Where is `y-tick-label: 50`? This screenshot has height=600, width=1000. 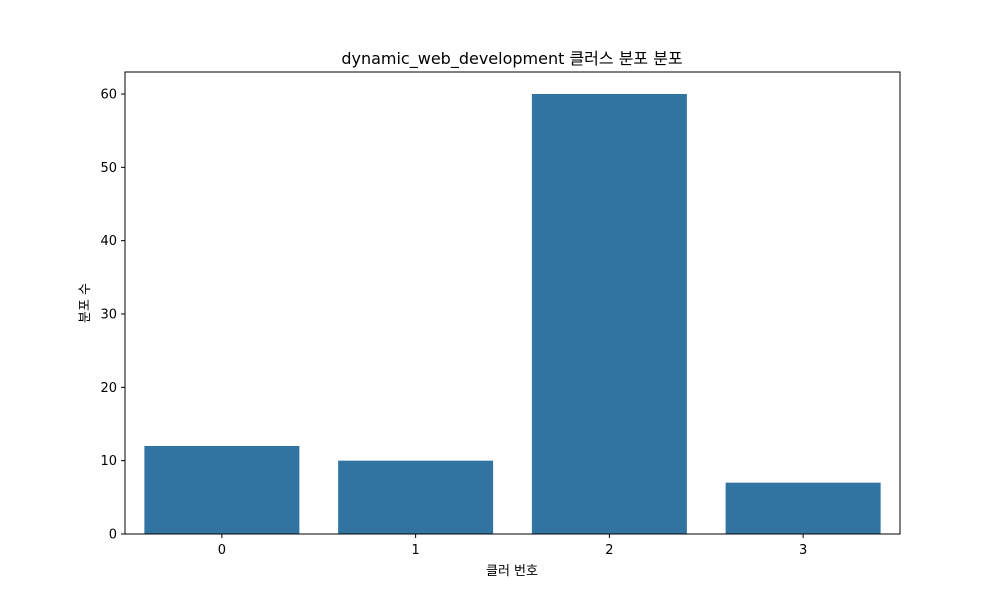 y-tick-label: 50 is located at coordinates (108, 168).